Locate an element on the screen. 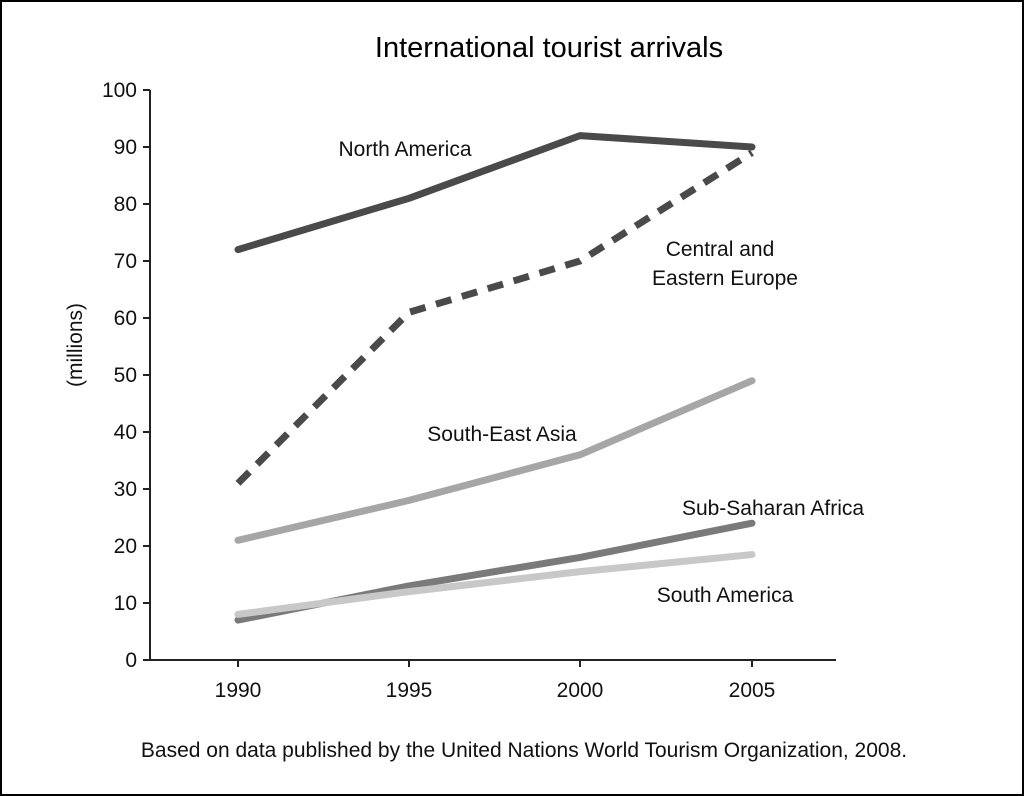  x-tick-label: 2005 is located at coordinates (752, 690).